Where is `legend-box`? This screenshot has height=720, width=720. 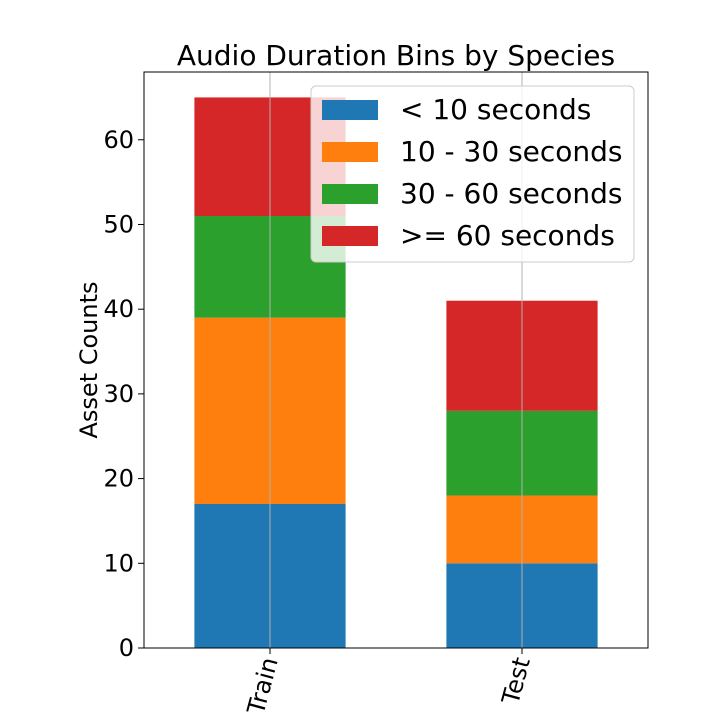 legend-box is located at coordinates (472, 174).